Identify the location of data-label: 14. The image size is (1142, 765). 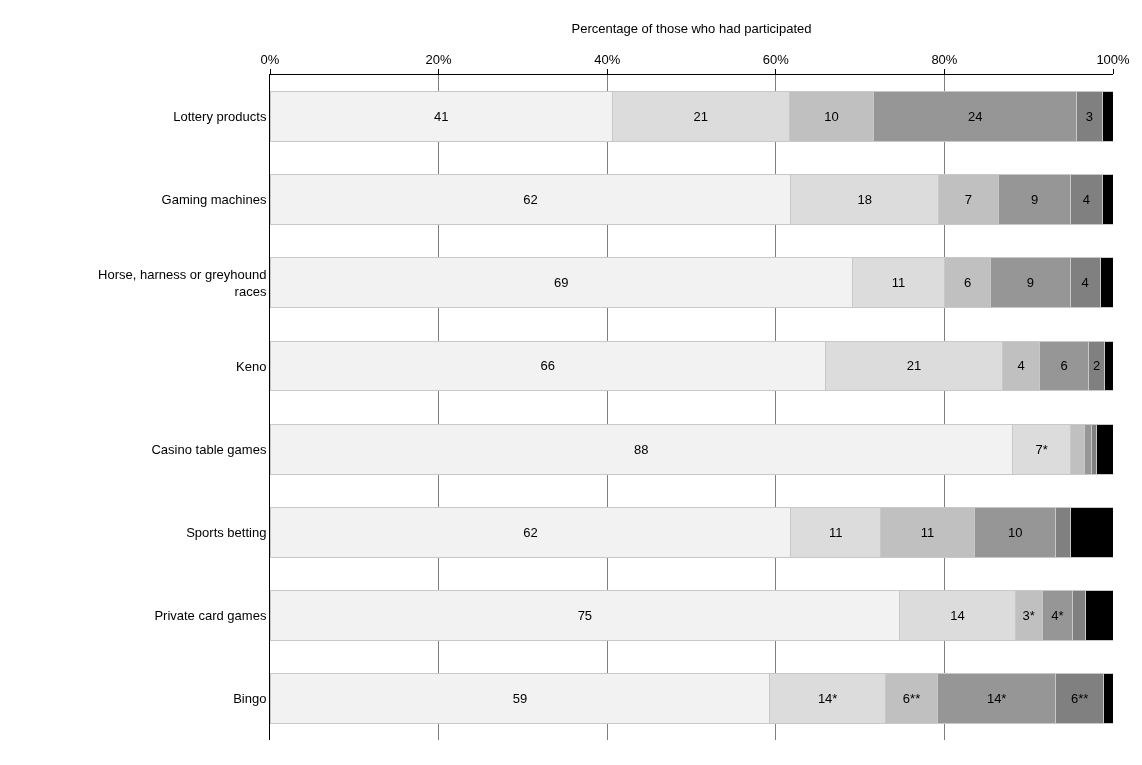
(957, 615).